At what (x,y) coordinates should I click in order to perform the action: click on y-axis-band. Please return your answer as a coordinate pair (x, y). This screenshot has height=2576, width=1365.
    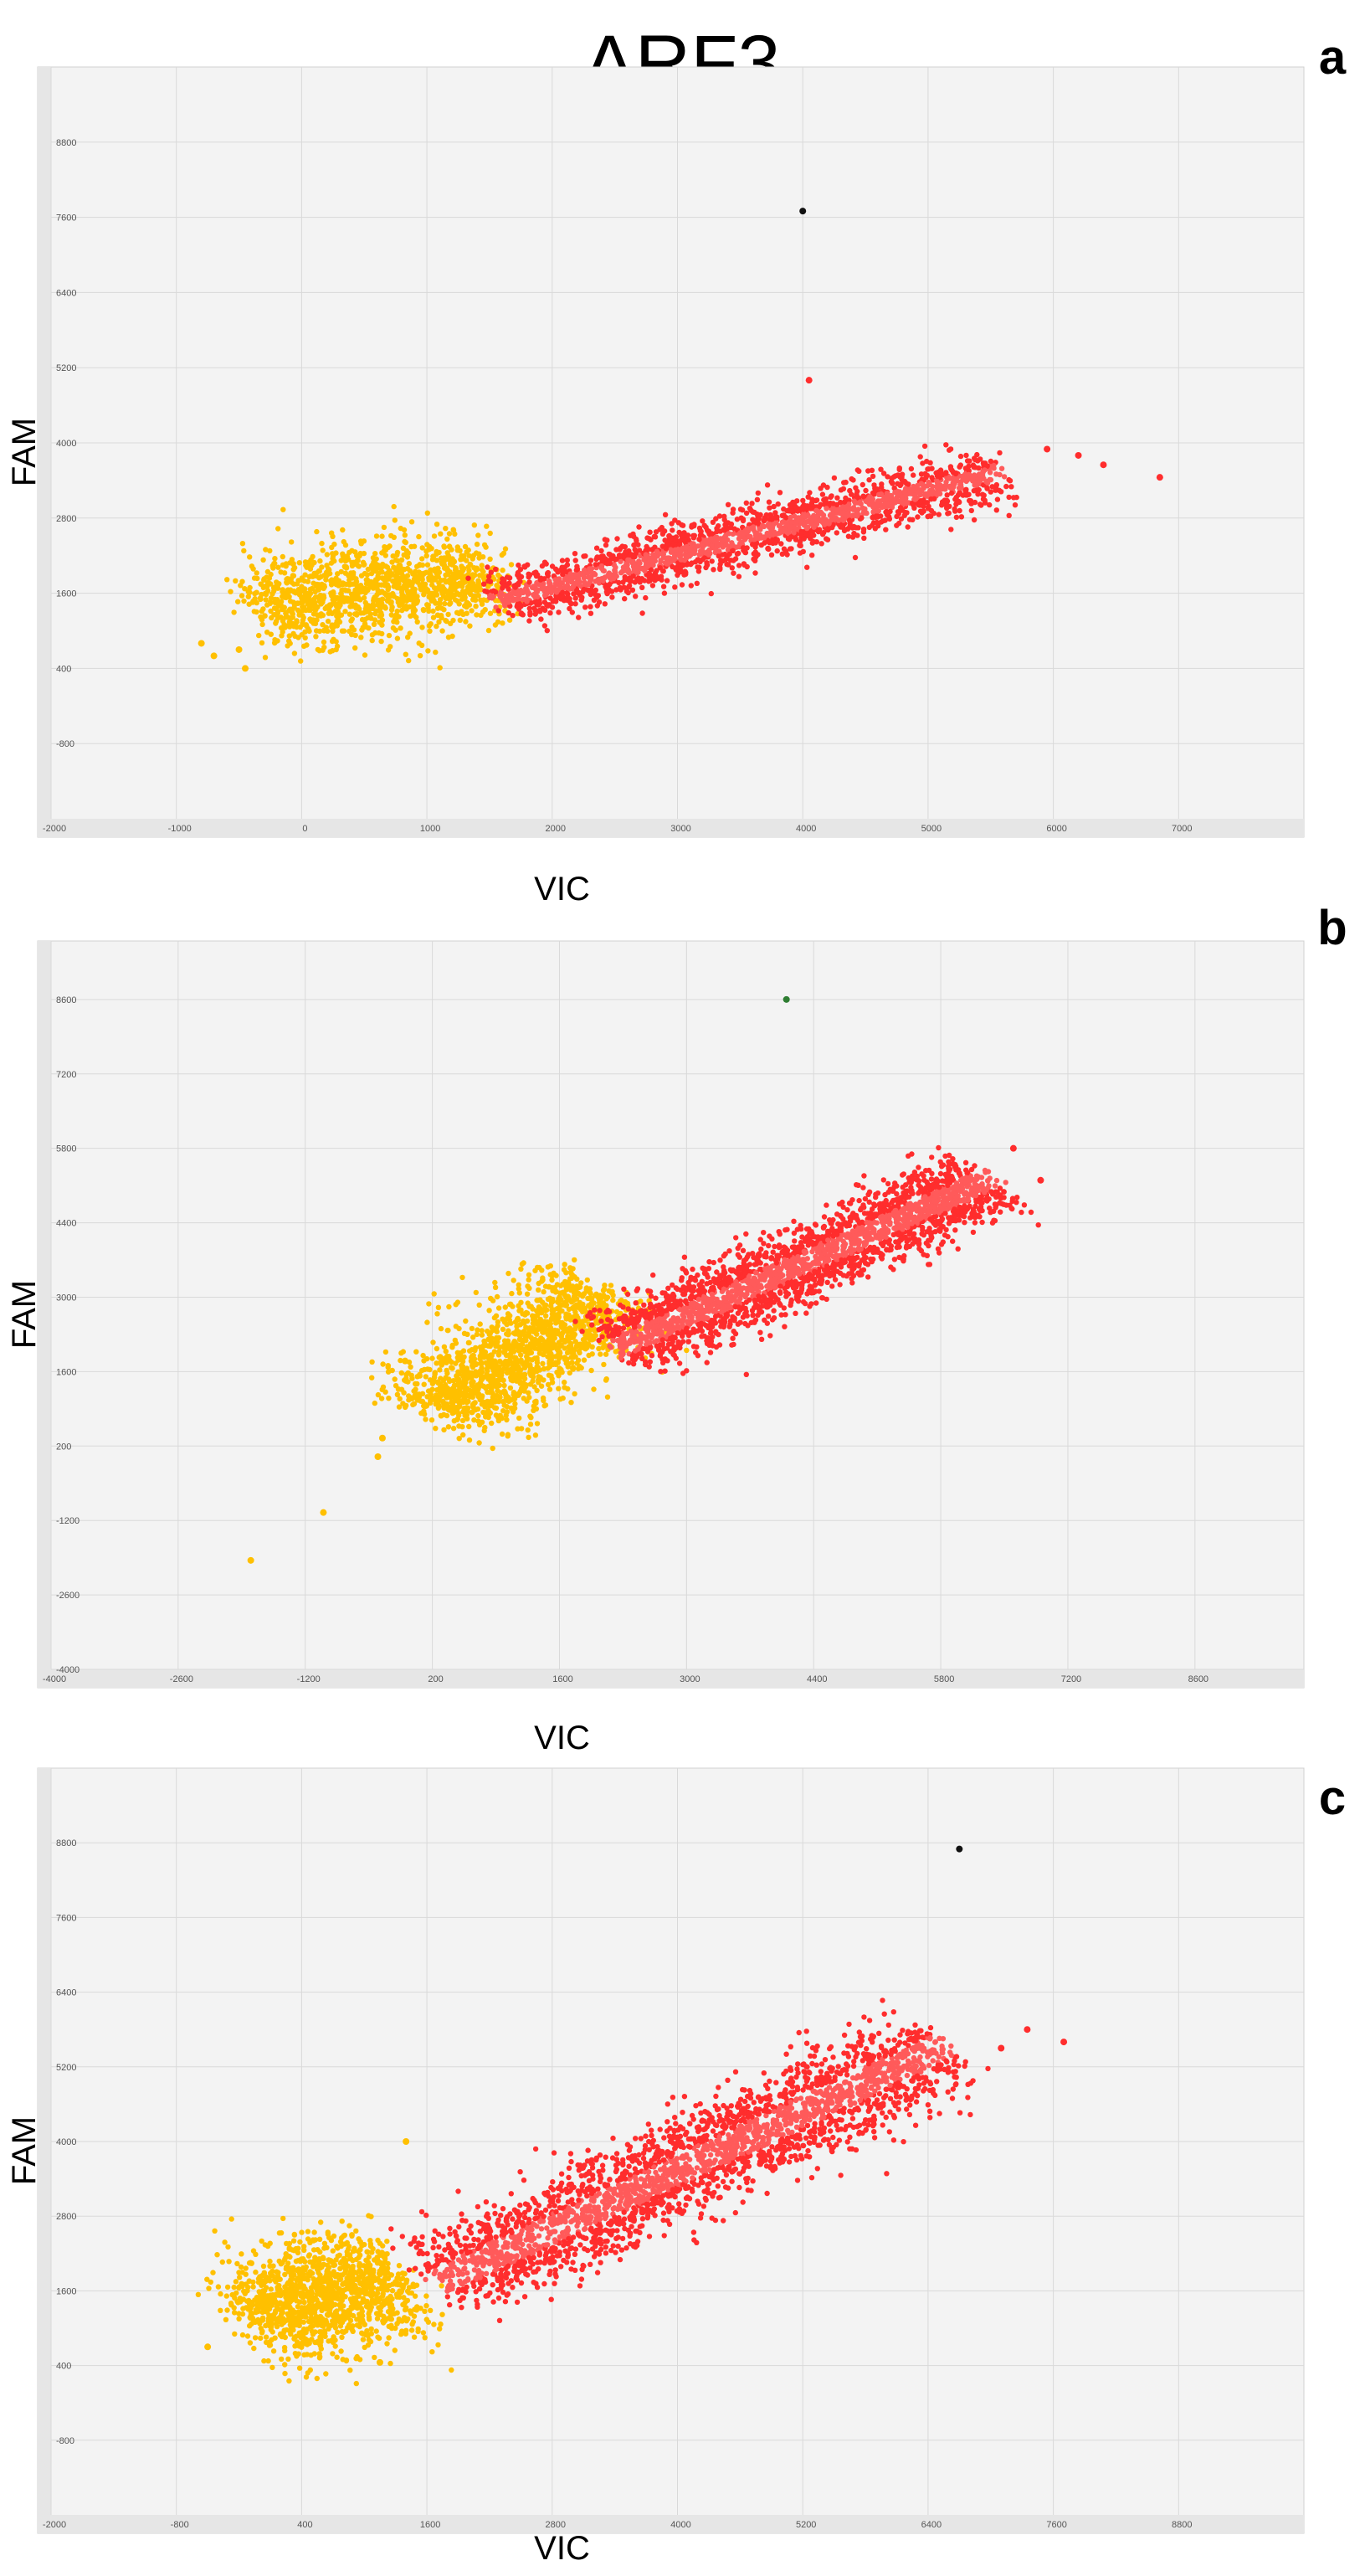
    Looking at the image, I should click on (44, 452).